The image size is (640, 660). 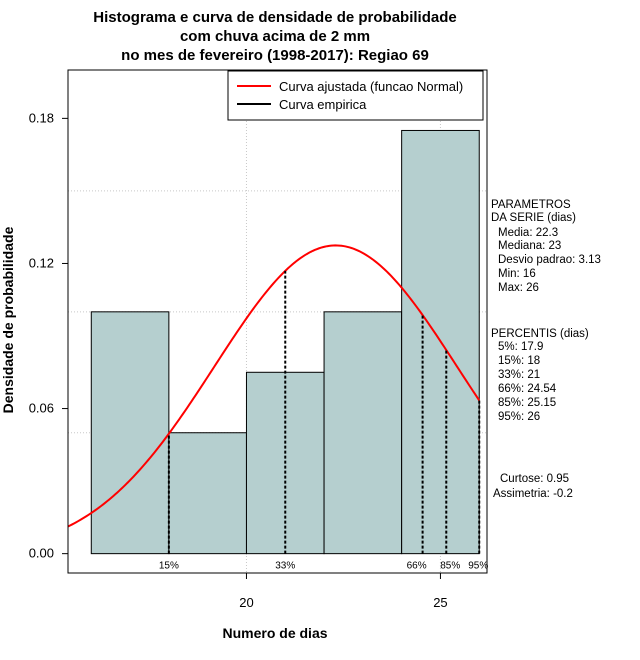 What do you see at coordinates (518, 288) in the screenshot?
I see `param-max: Max: 26` at bounding box center [518, 288].